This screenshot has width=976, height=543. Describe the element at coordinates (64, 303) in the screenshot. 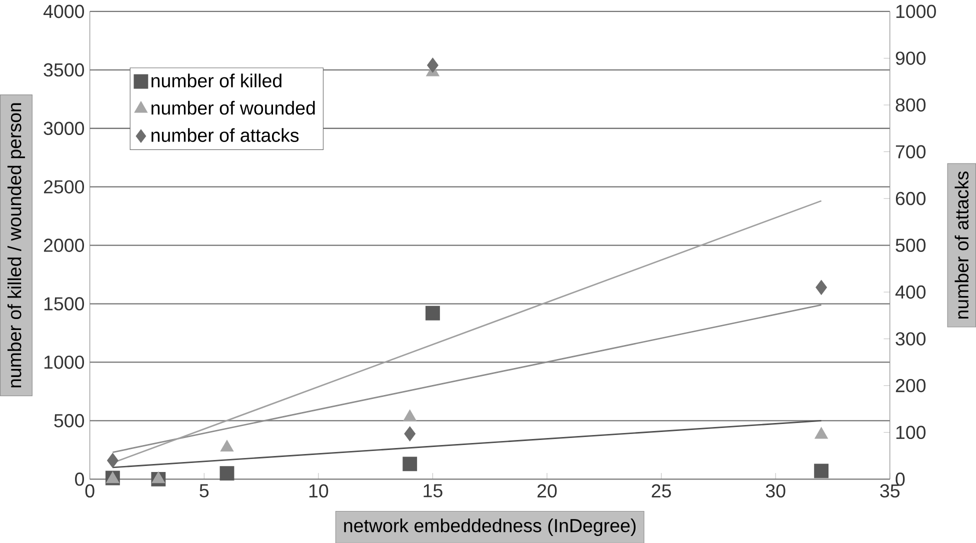

I see `y-tick-label: 1500` at that location.